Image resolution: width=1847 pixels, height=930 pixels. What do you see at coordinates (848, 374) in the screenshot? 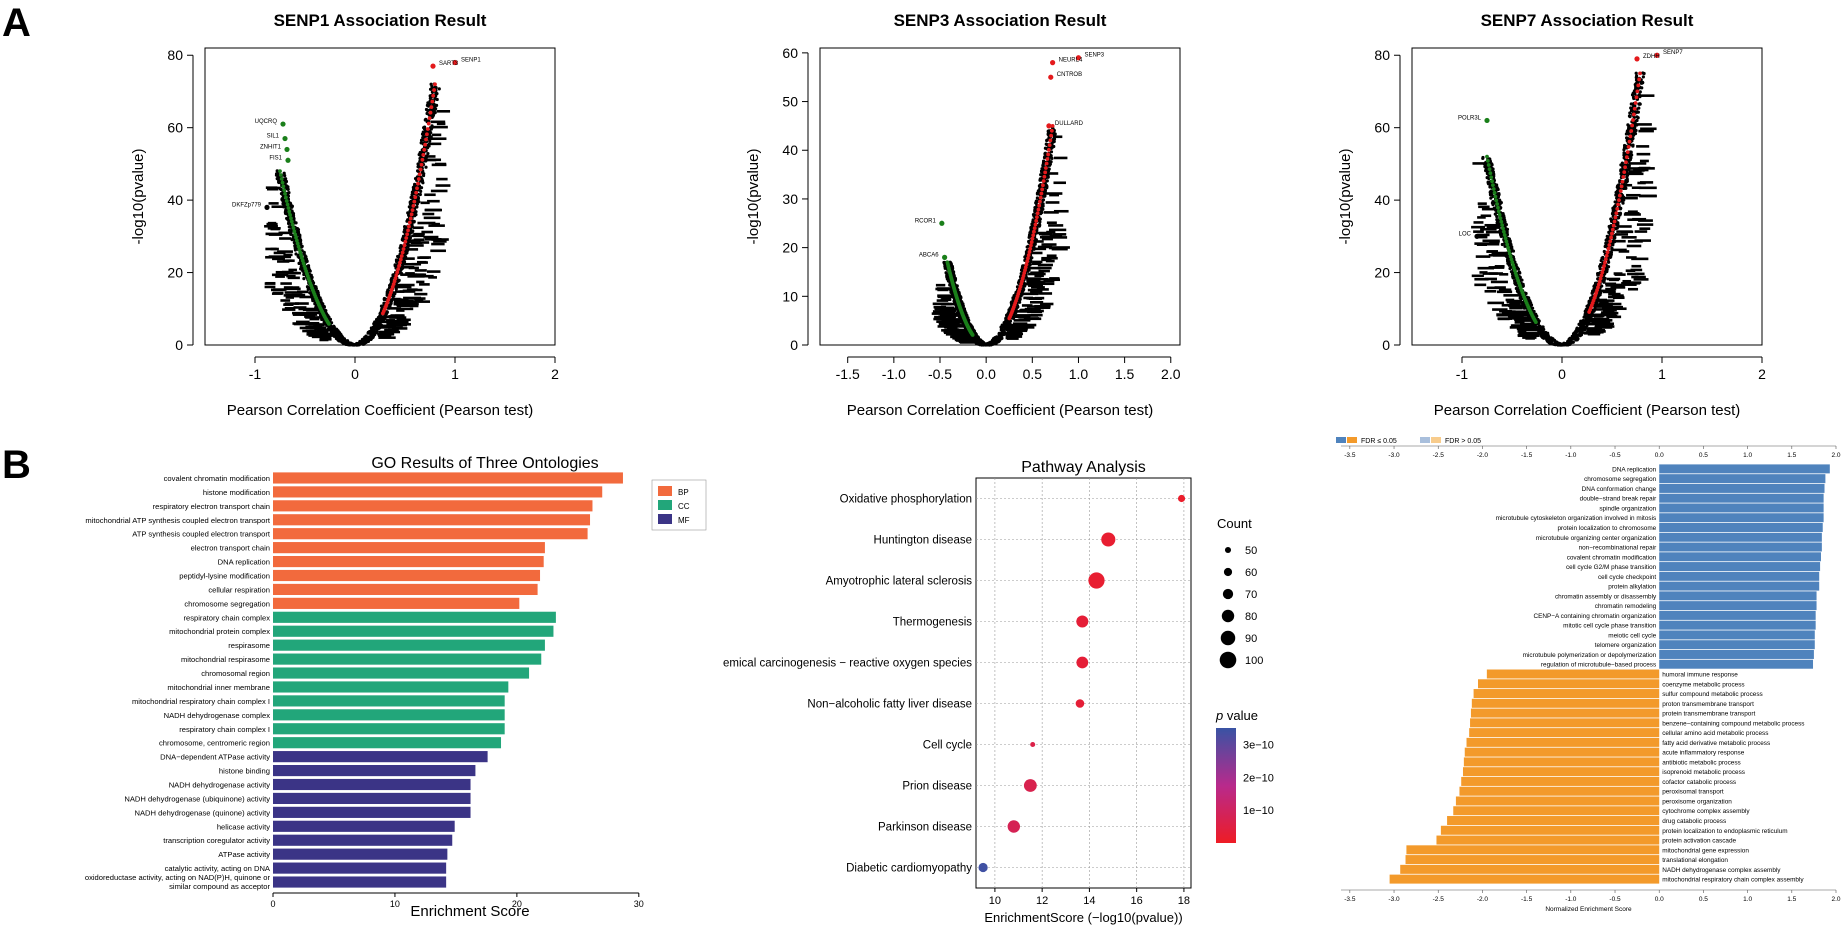
I see `x-tick-label: -1.5` at bounding box center [848, 374].